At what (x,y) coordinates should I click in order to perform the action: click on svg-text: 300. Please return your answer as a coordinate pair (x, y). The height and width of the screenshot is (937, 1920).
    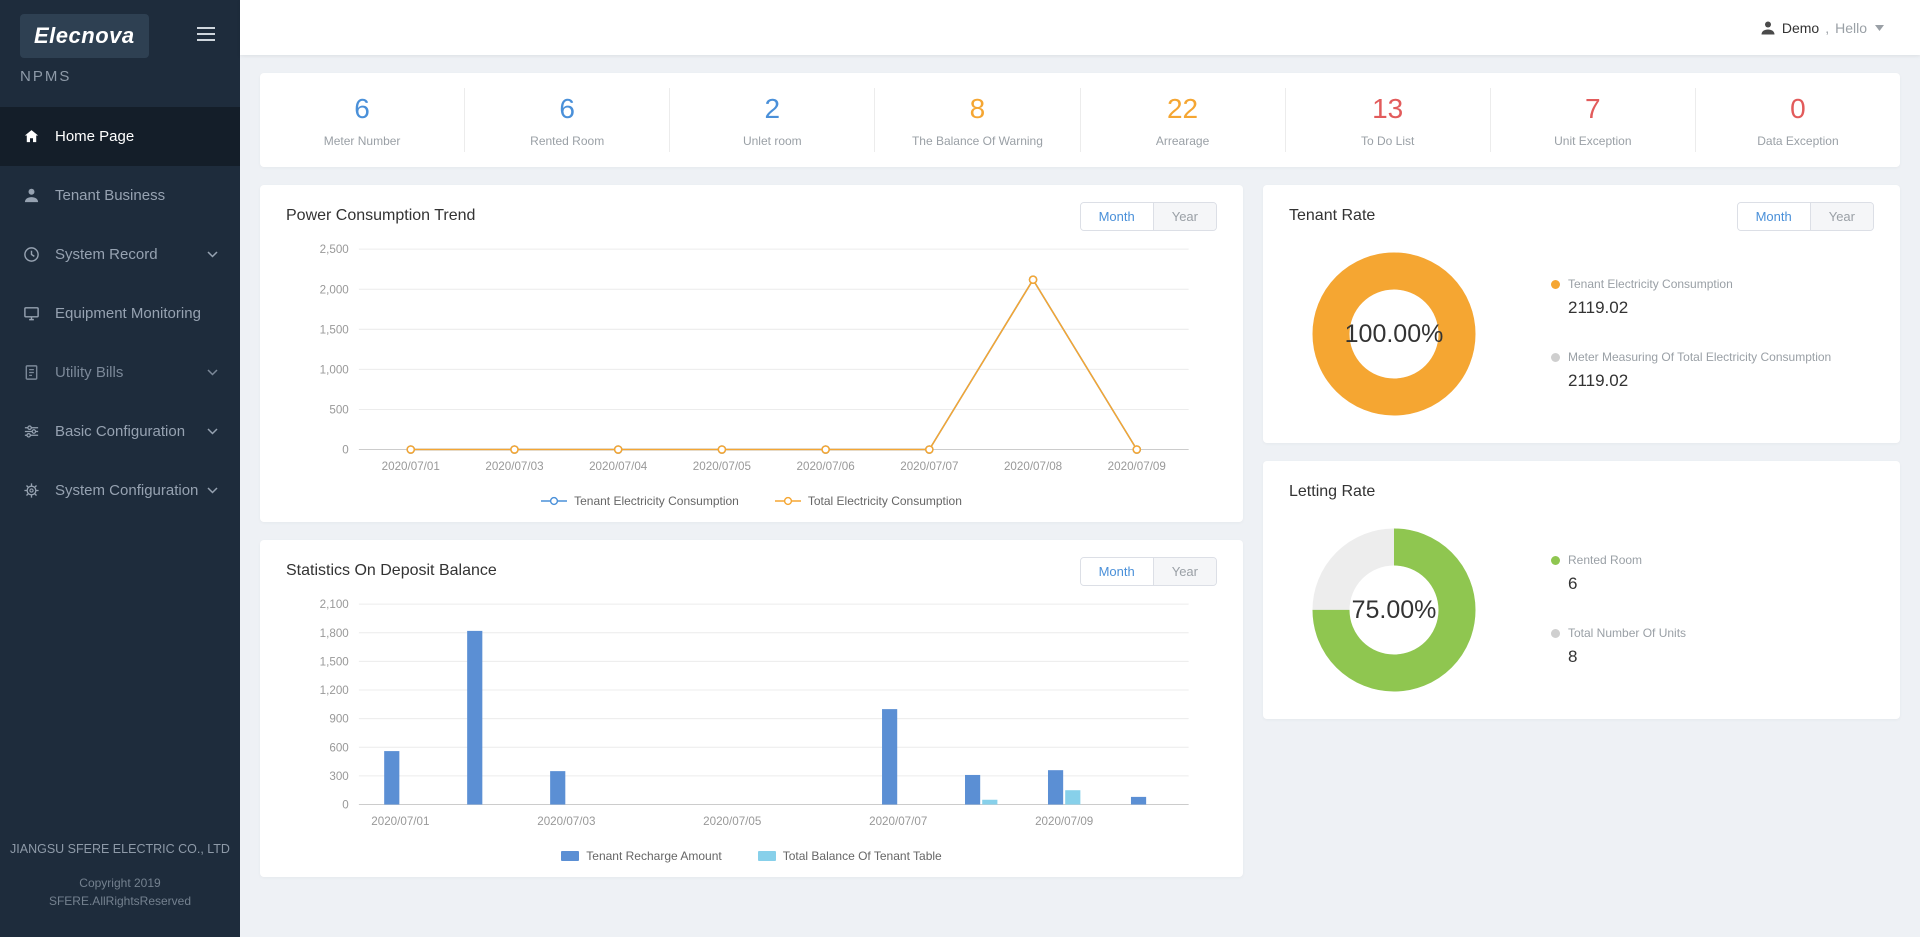
    Looking at the image, I should click on (339, 776).